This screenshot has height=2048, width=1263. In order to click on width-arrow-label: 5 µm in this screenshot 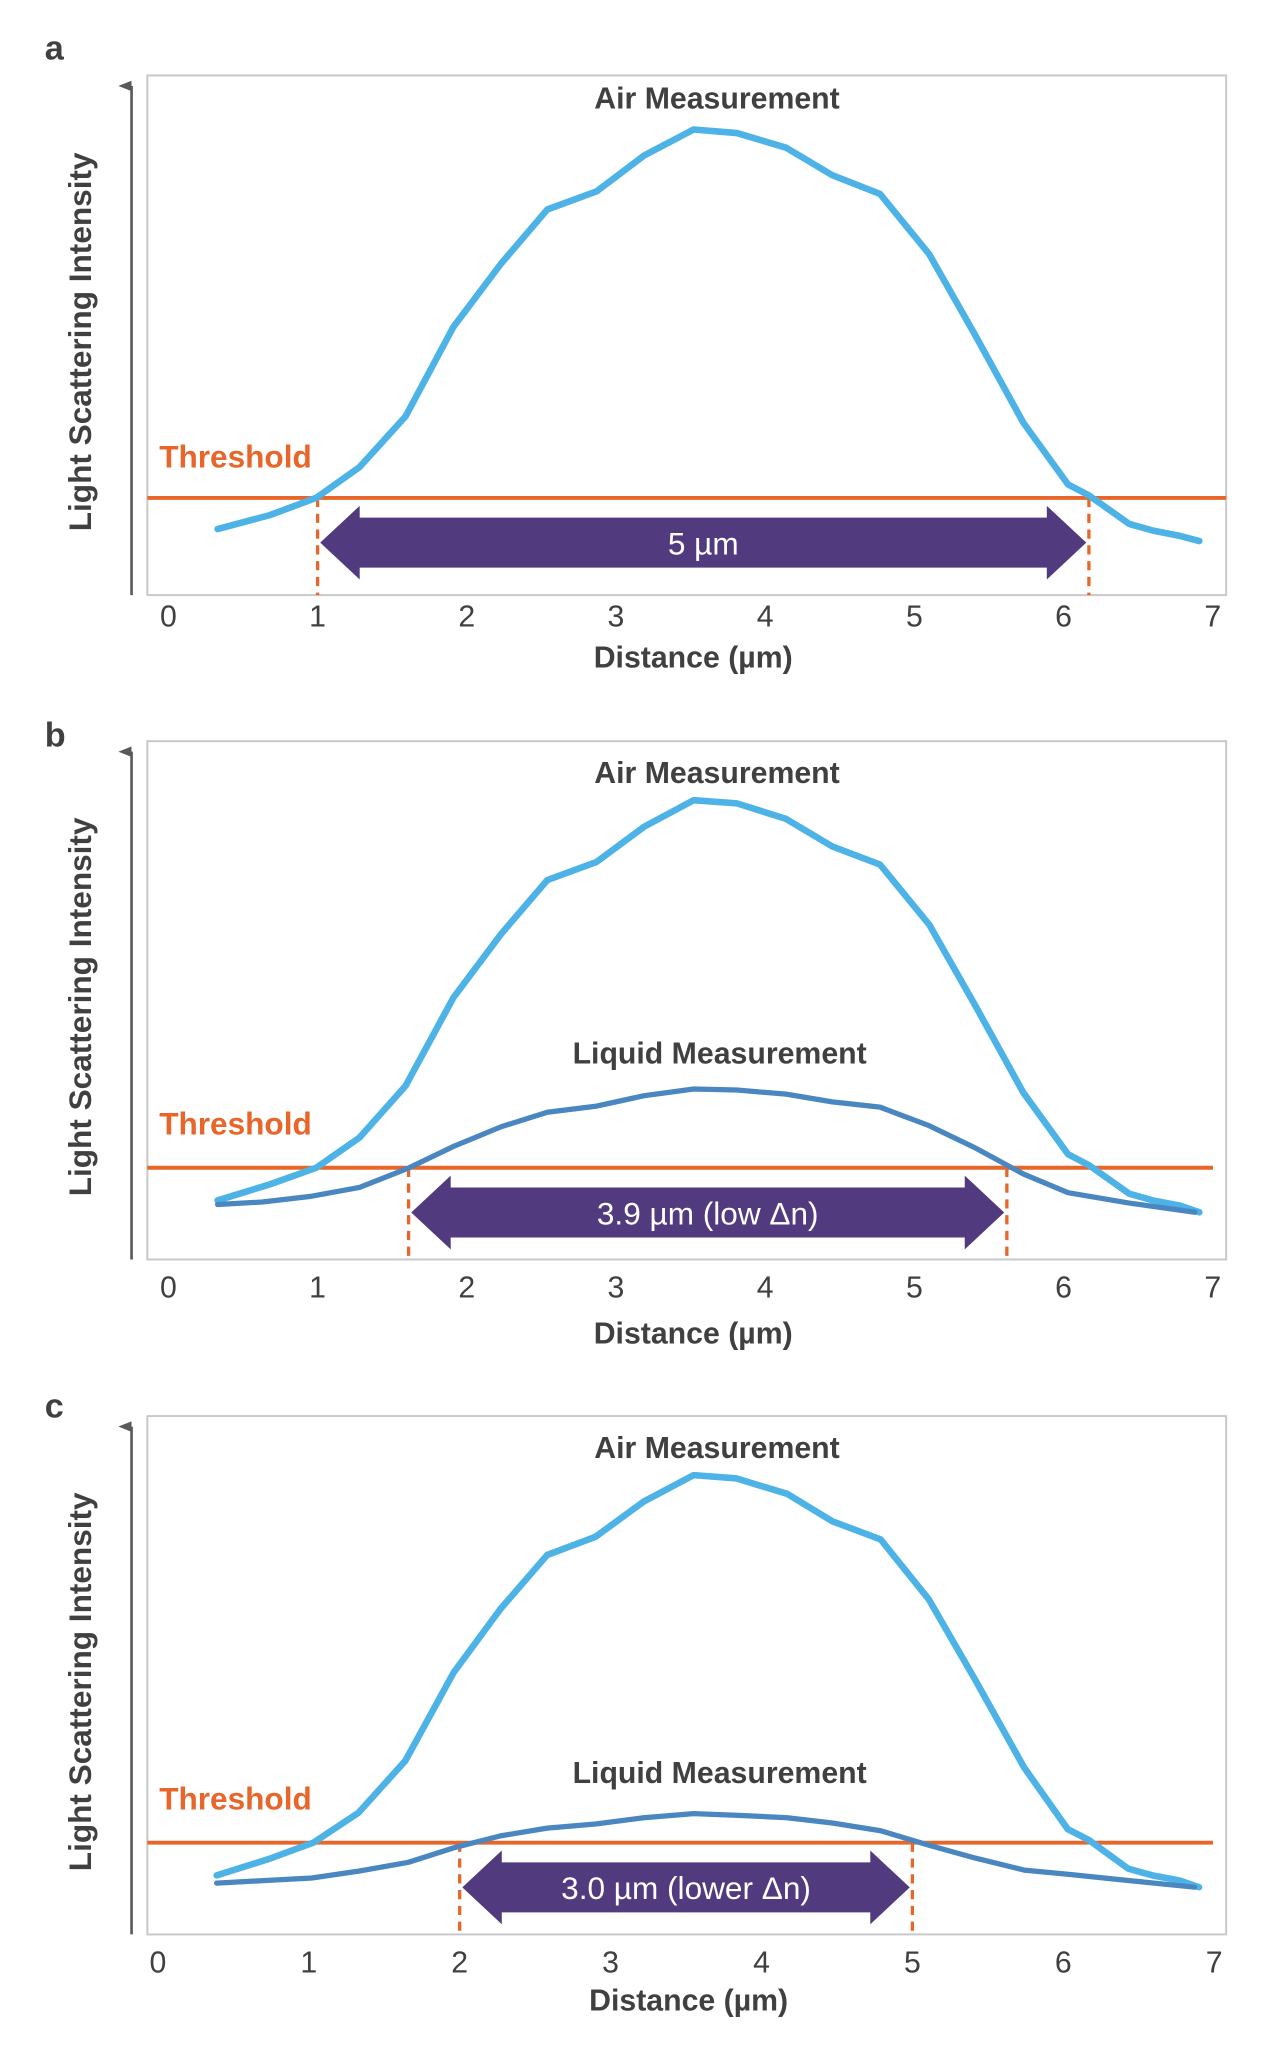, I will do `click(703, 543)`.